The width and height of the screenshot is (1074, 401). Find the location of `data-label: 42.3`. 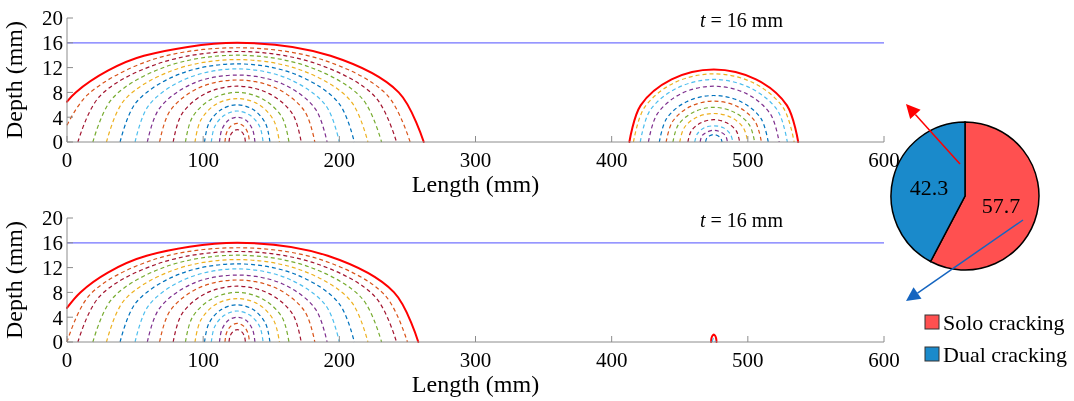

data-label: 42.3 is located at coordinates (929, 187).